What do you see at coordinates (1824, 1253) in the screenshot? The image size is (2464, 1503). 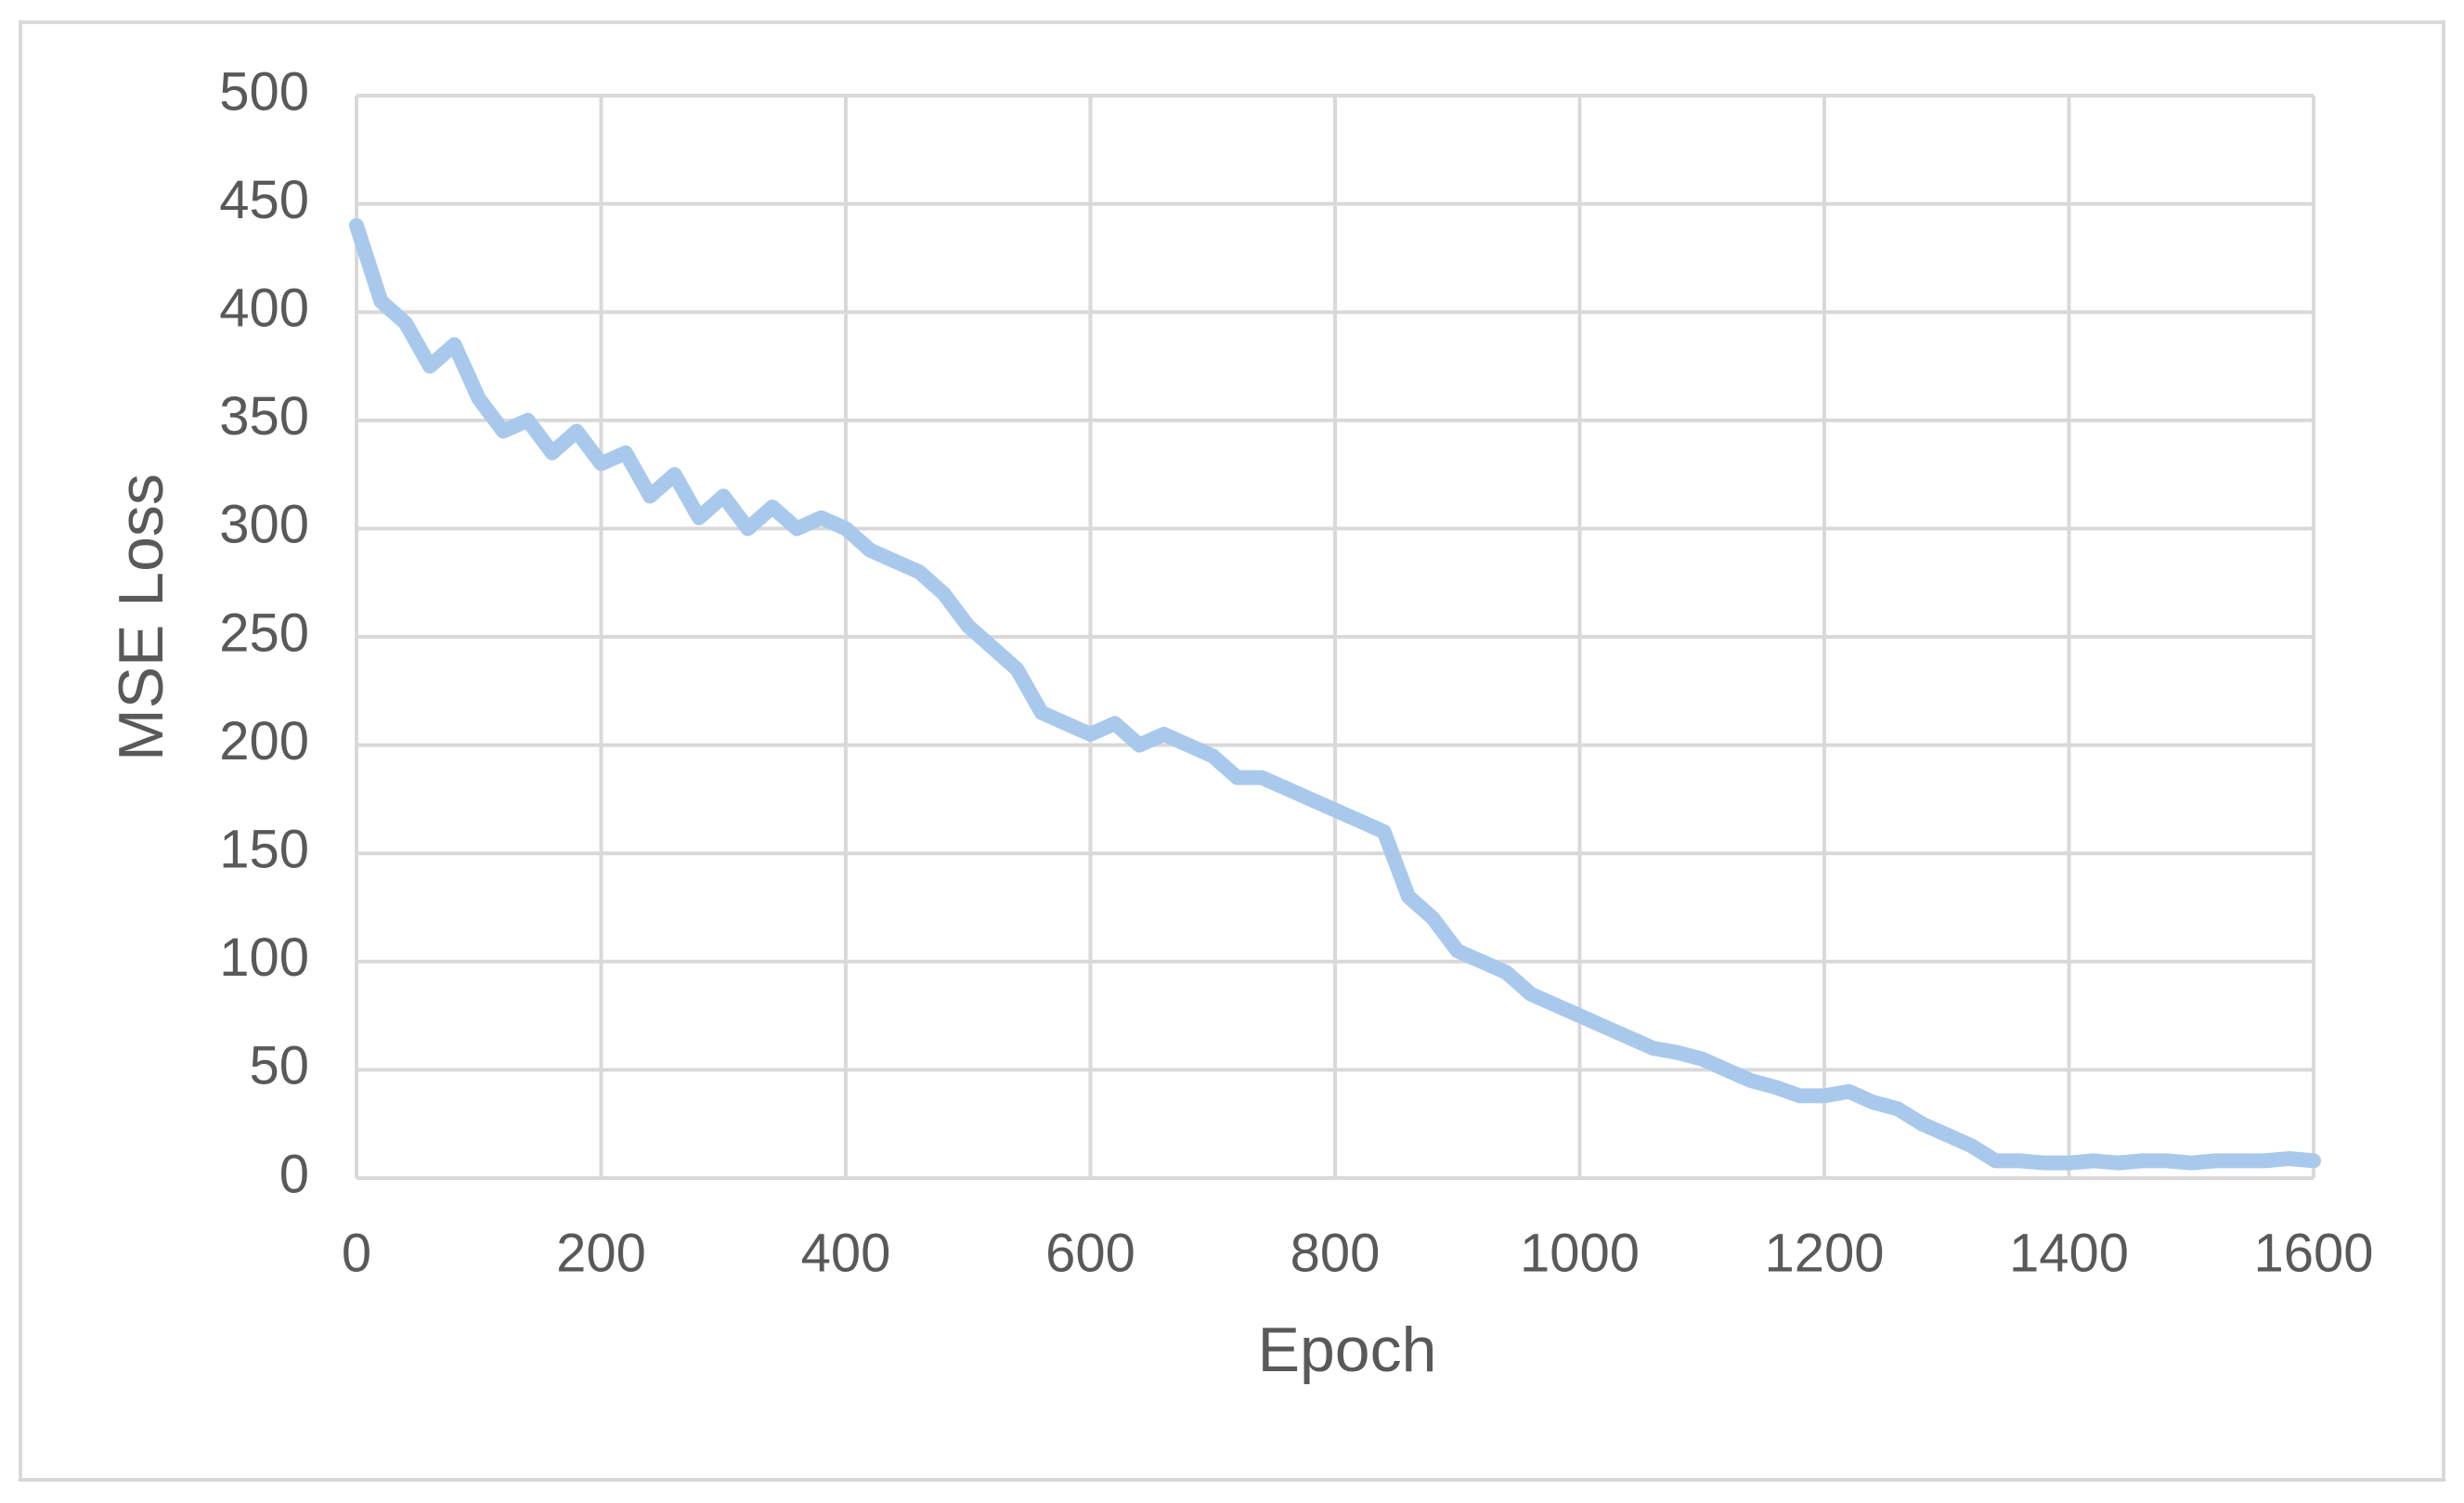 I see `x-tick-label: 1200` at bounding box center [1824, 1253].